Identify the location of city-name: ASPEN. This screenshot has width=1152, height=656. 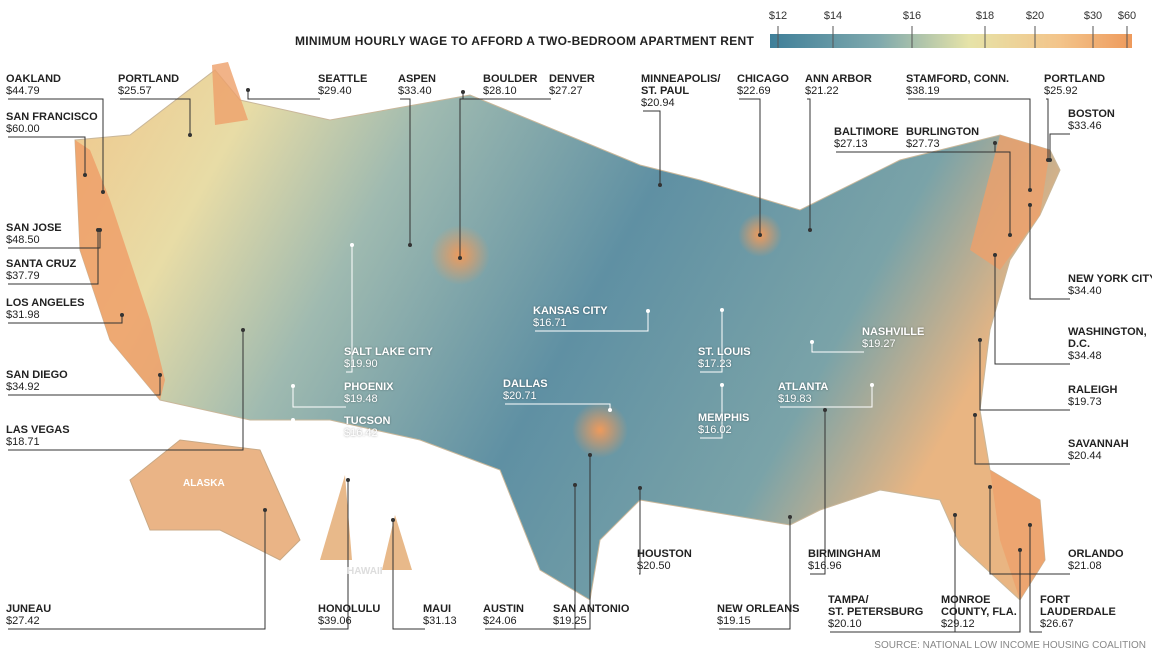
(417, 79).